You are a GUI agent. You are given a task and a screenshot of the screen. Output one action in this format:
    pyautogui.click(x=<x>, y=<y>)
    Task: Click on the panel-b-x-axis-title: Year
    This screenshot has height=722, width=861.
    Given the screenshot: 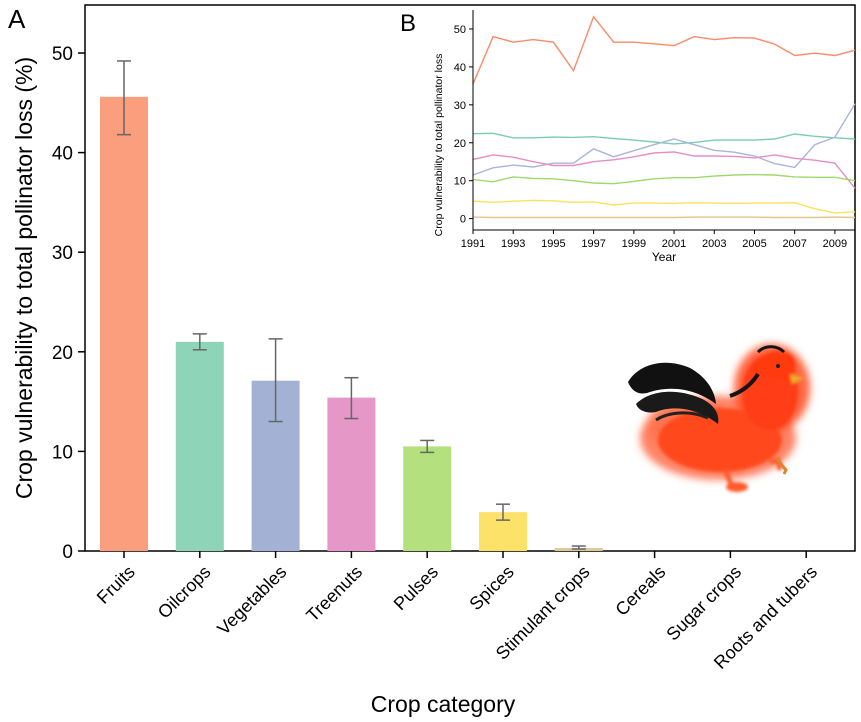 What is the action you would take?
    pyautogui.click(x=664, y=257)
    